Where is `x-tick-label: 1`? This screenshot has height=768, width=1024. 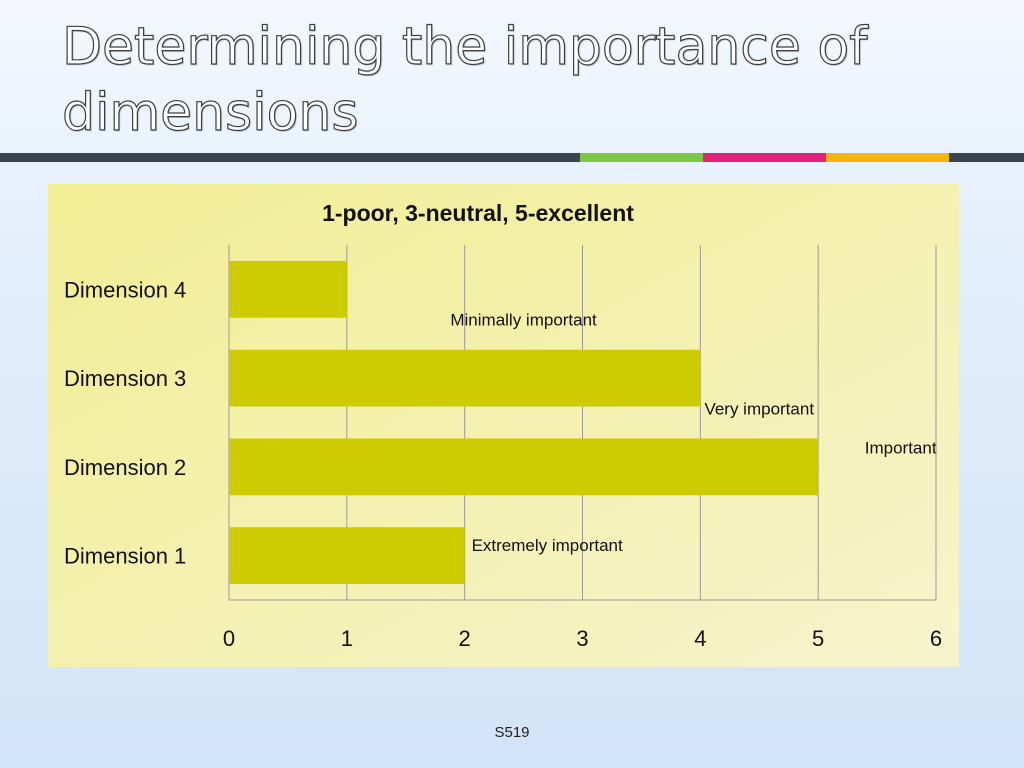 x-tick-label: 1 is located at coordinates (347, 638).